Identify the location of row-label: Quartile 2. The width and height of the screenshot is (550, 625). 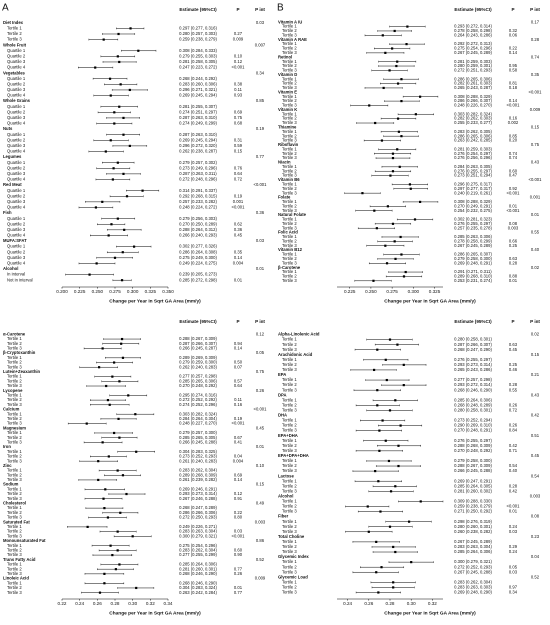
(16, 139).